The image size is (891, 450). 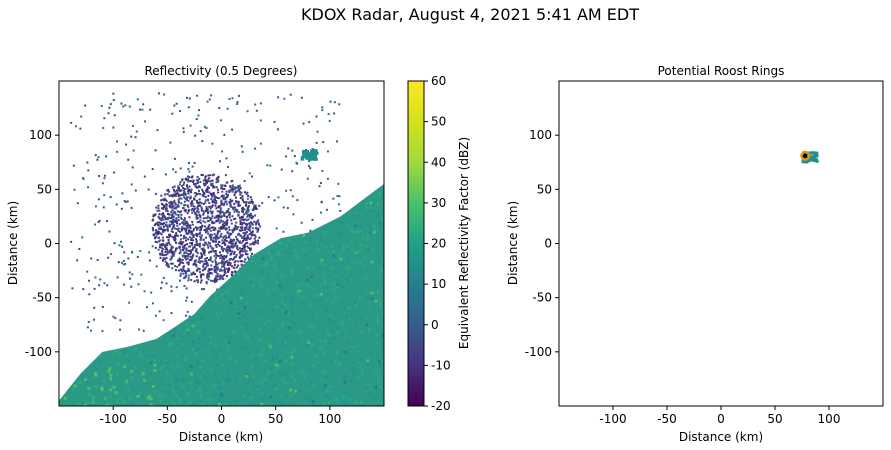 What do you see at coordinates (113, 419) in the screenshot?
I see `reflectivity-xtick-label: -100` at bounding box center [113, 419].